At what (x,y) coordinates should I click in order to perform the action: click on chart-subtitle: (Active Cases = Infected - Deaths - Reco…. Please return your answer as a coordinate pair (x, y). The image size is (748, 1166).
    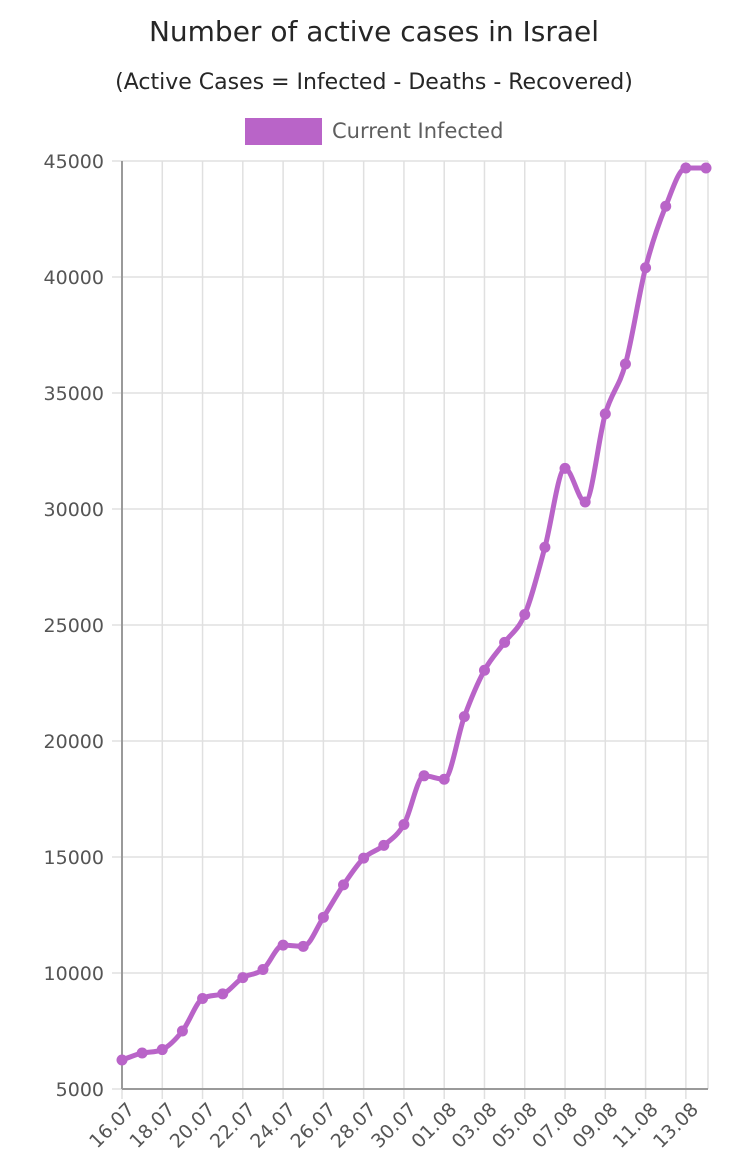
    Looking at the image, I should click on (374, 82).